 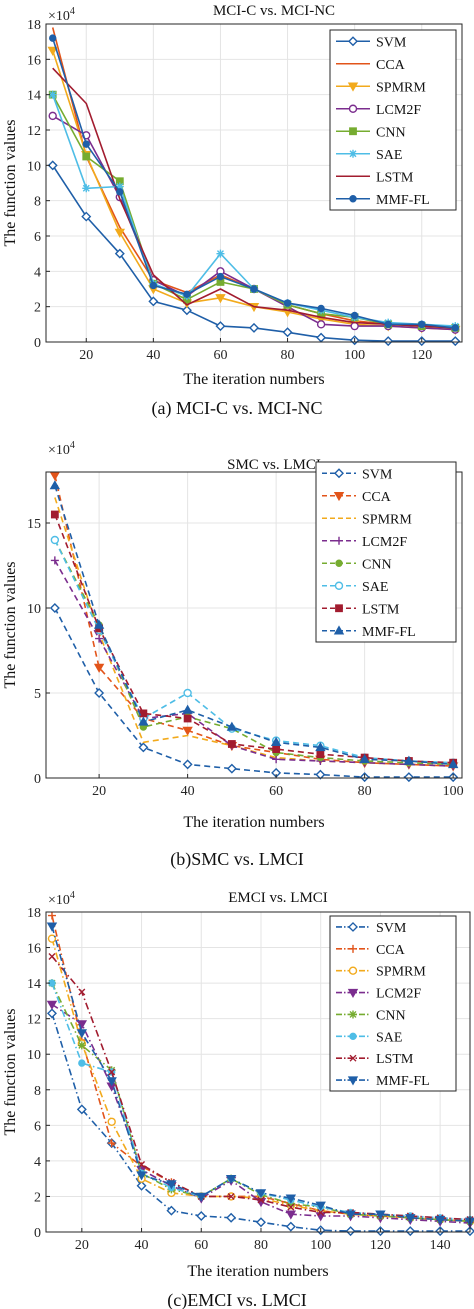 I want to click on legend-label-cnn: CNN, so click(x=391, y=132).